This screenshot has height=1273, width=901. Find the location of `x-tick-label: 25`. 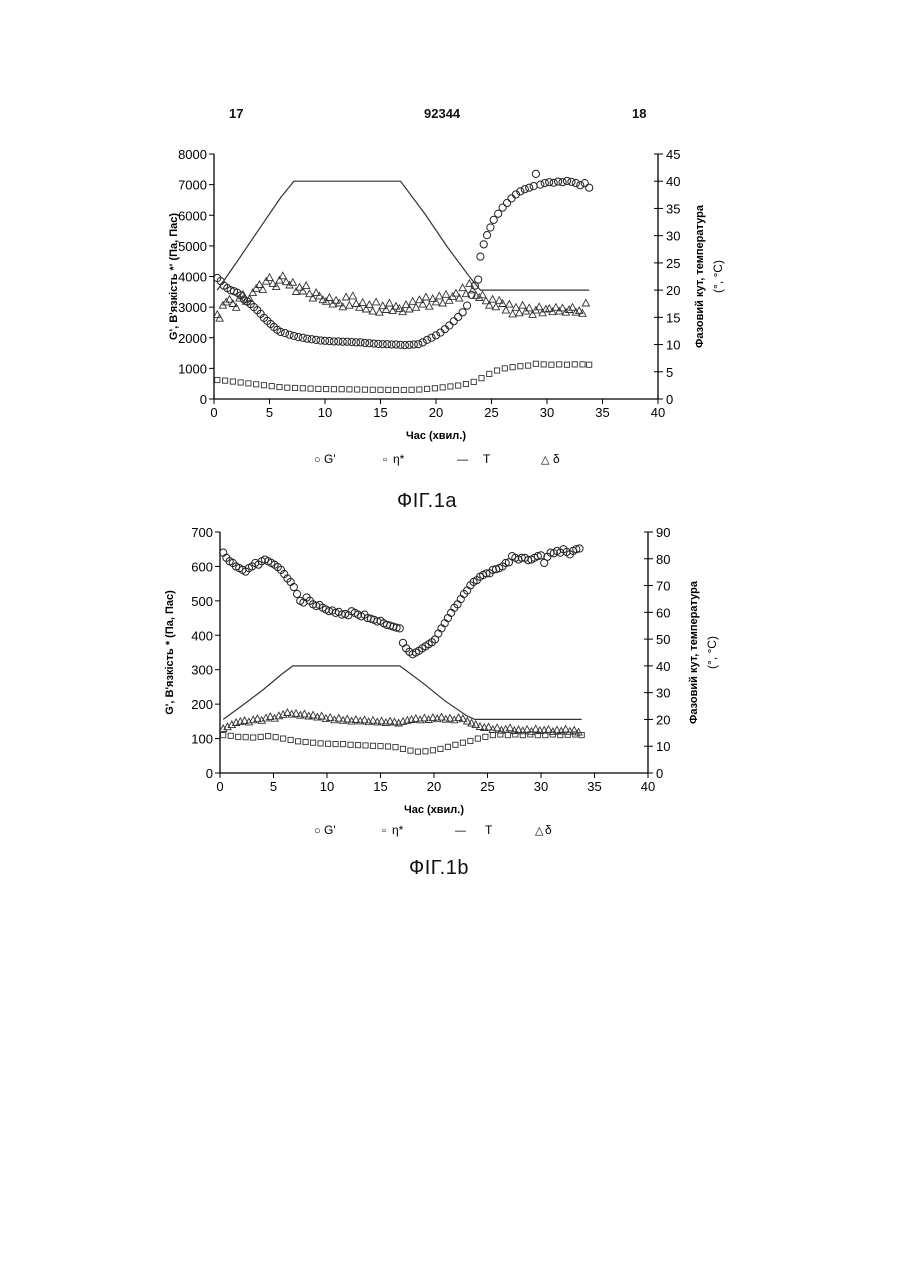

x-tick-label: 25 is located at coordinates (487, 786).